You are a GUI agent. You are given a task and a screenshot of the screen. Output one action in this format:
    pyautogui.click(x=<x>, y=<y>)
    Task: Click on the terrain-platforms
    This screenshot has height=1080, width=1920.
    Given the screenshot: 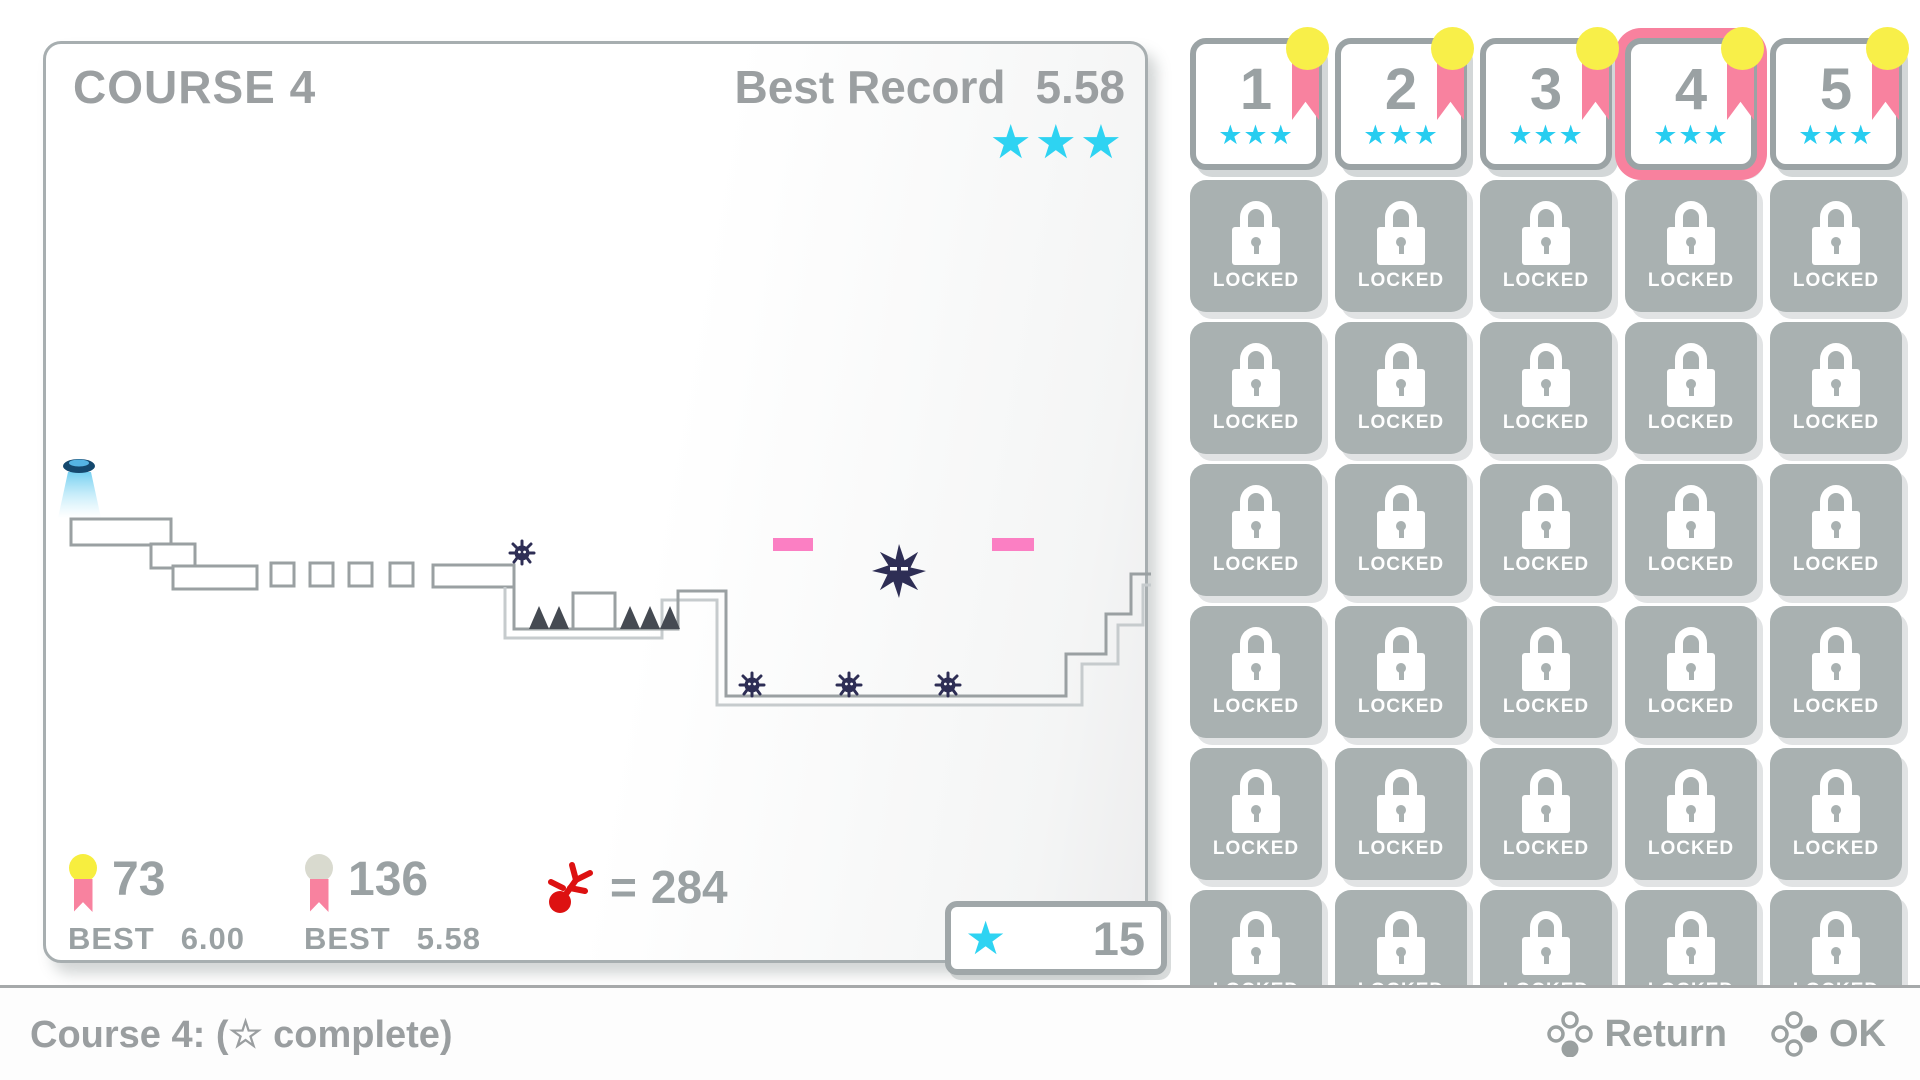 What is the action you would take?
    pyautogui.click(x=292, y=554)
    